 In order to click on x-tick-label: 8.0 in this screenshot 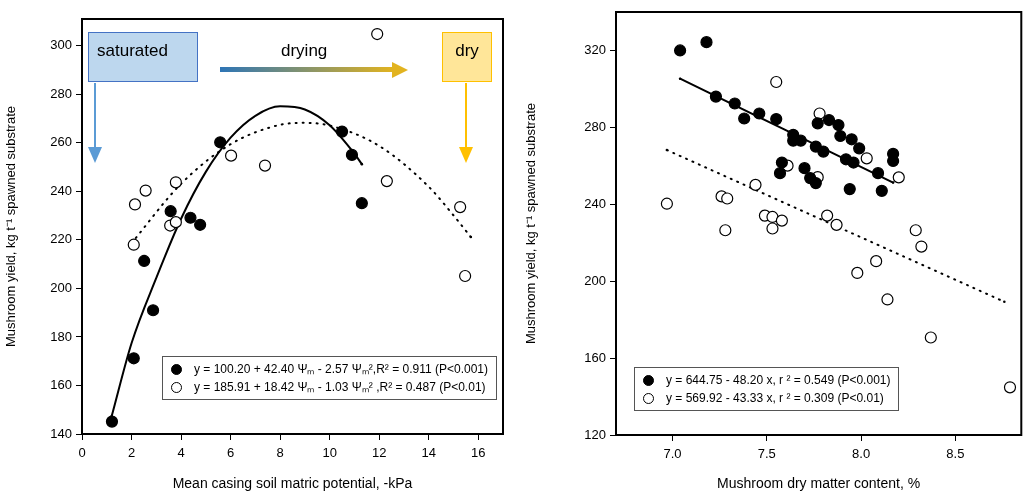, I will do `click(861, 454)`.